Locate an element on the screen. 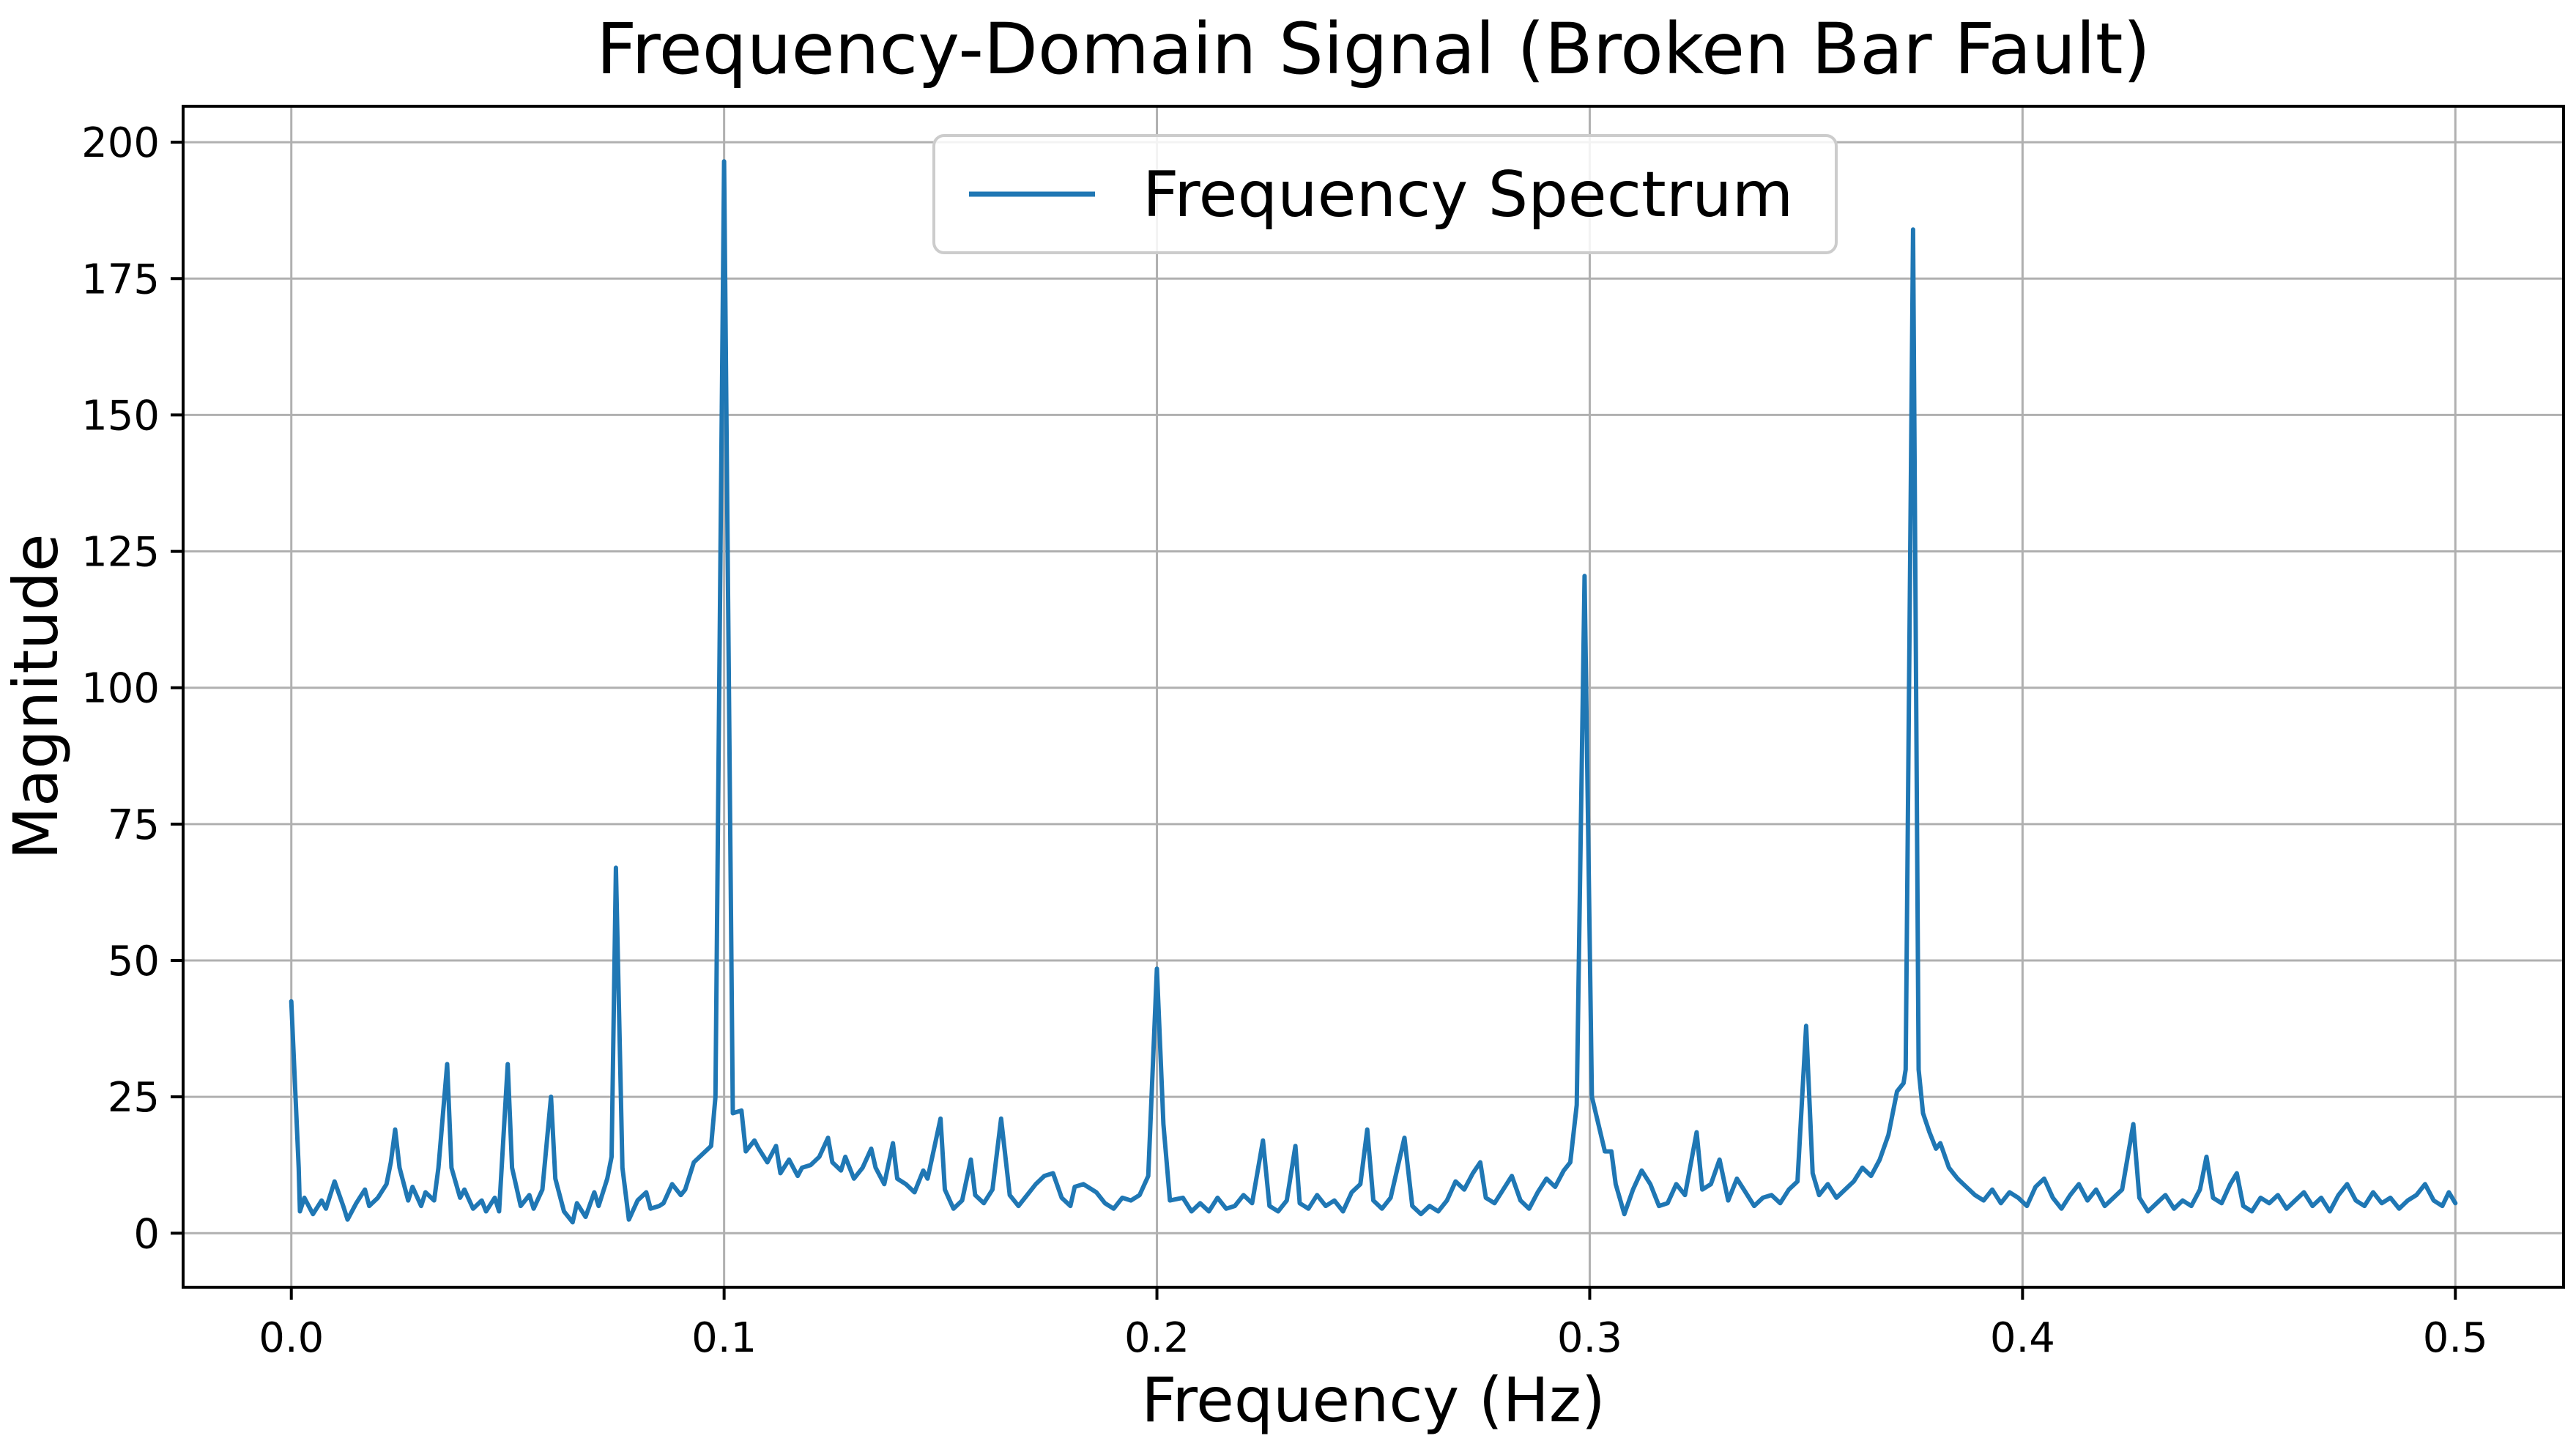 This screenshot has width=2576, height=1444. y-tick-label: 25 is located at coordinates (134, 1098).